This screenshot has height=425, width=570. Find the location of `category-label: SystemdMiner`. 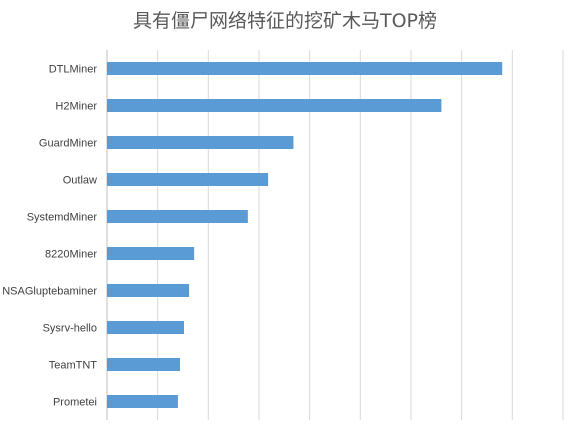

category-label: SystemdMiner is located at coordinates (62, 218).